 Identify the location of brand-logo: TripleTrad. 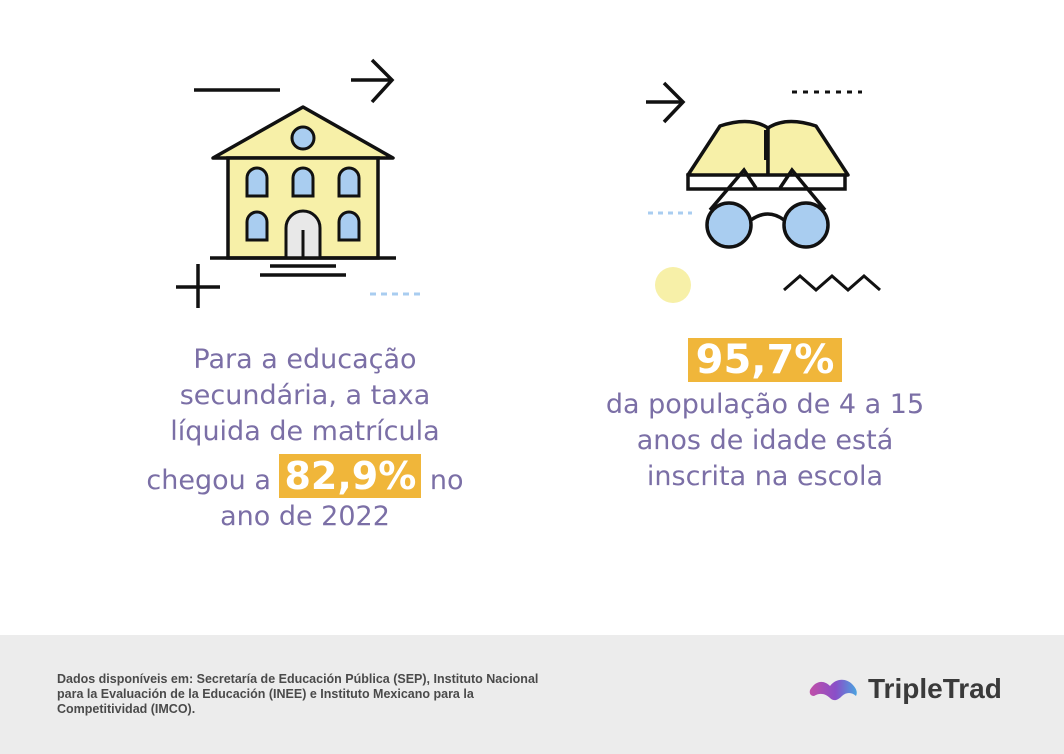
(905, 689).